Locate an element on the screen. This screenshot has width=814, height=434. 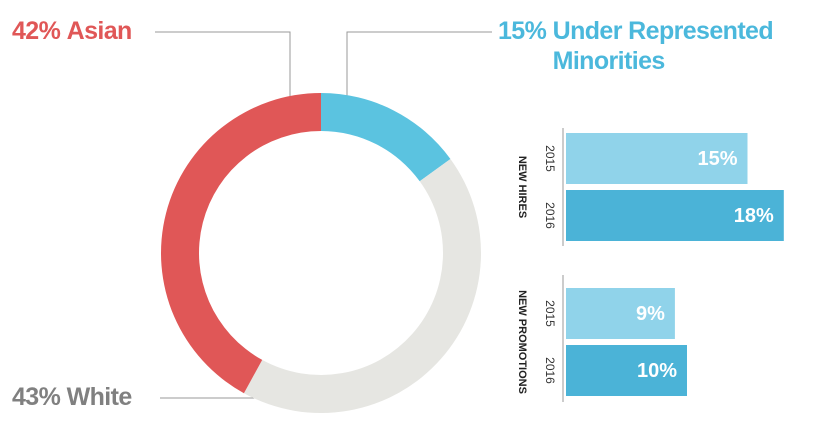
category-label: Under Represented Minorities is located at coordinates (663, 46).